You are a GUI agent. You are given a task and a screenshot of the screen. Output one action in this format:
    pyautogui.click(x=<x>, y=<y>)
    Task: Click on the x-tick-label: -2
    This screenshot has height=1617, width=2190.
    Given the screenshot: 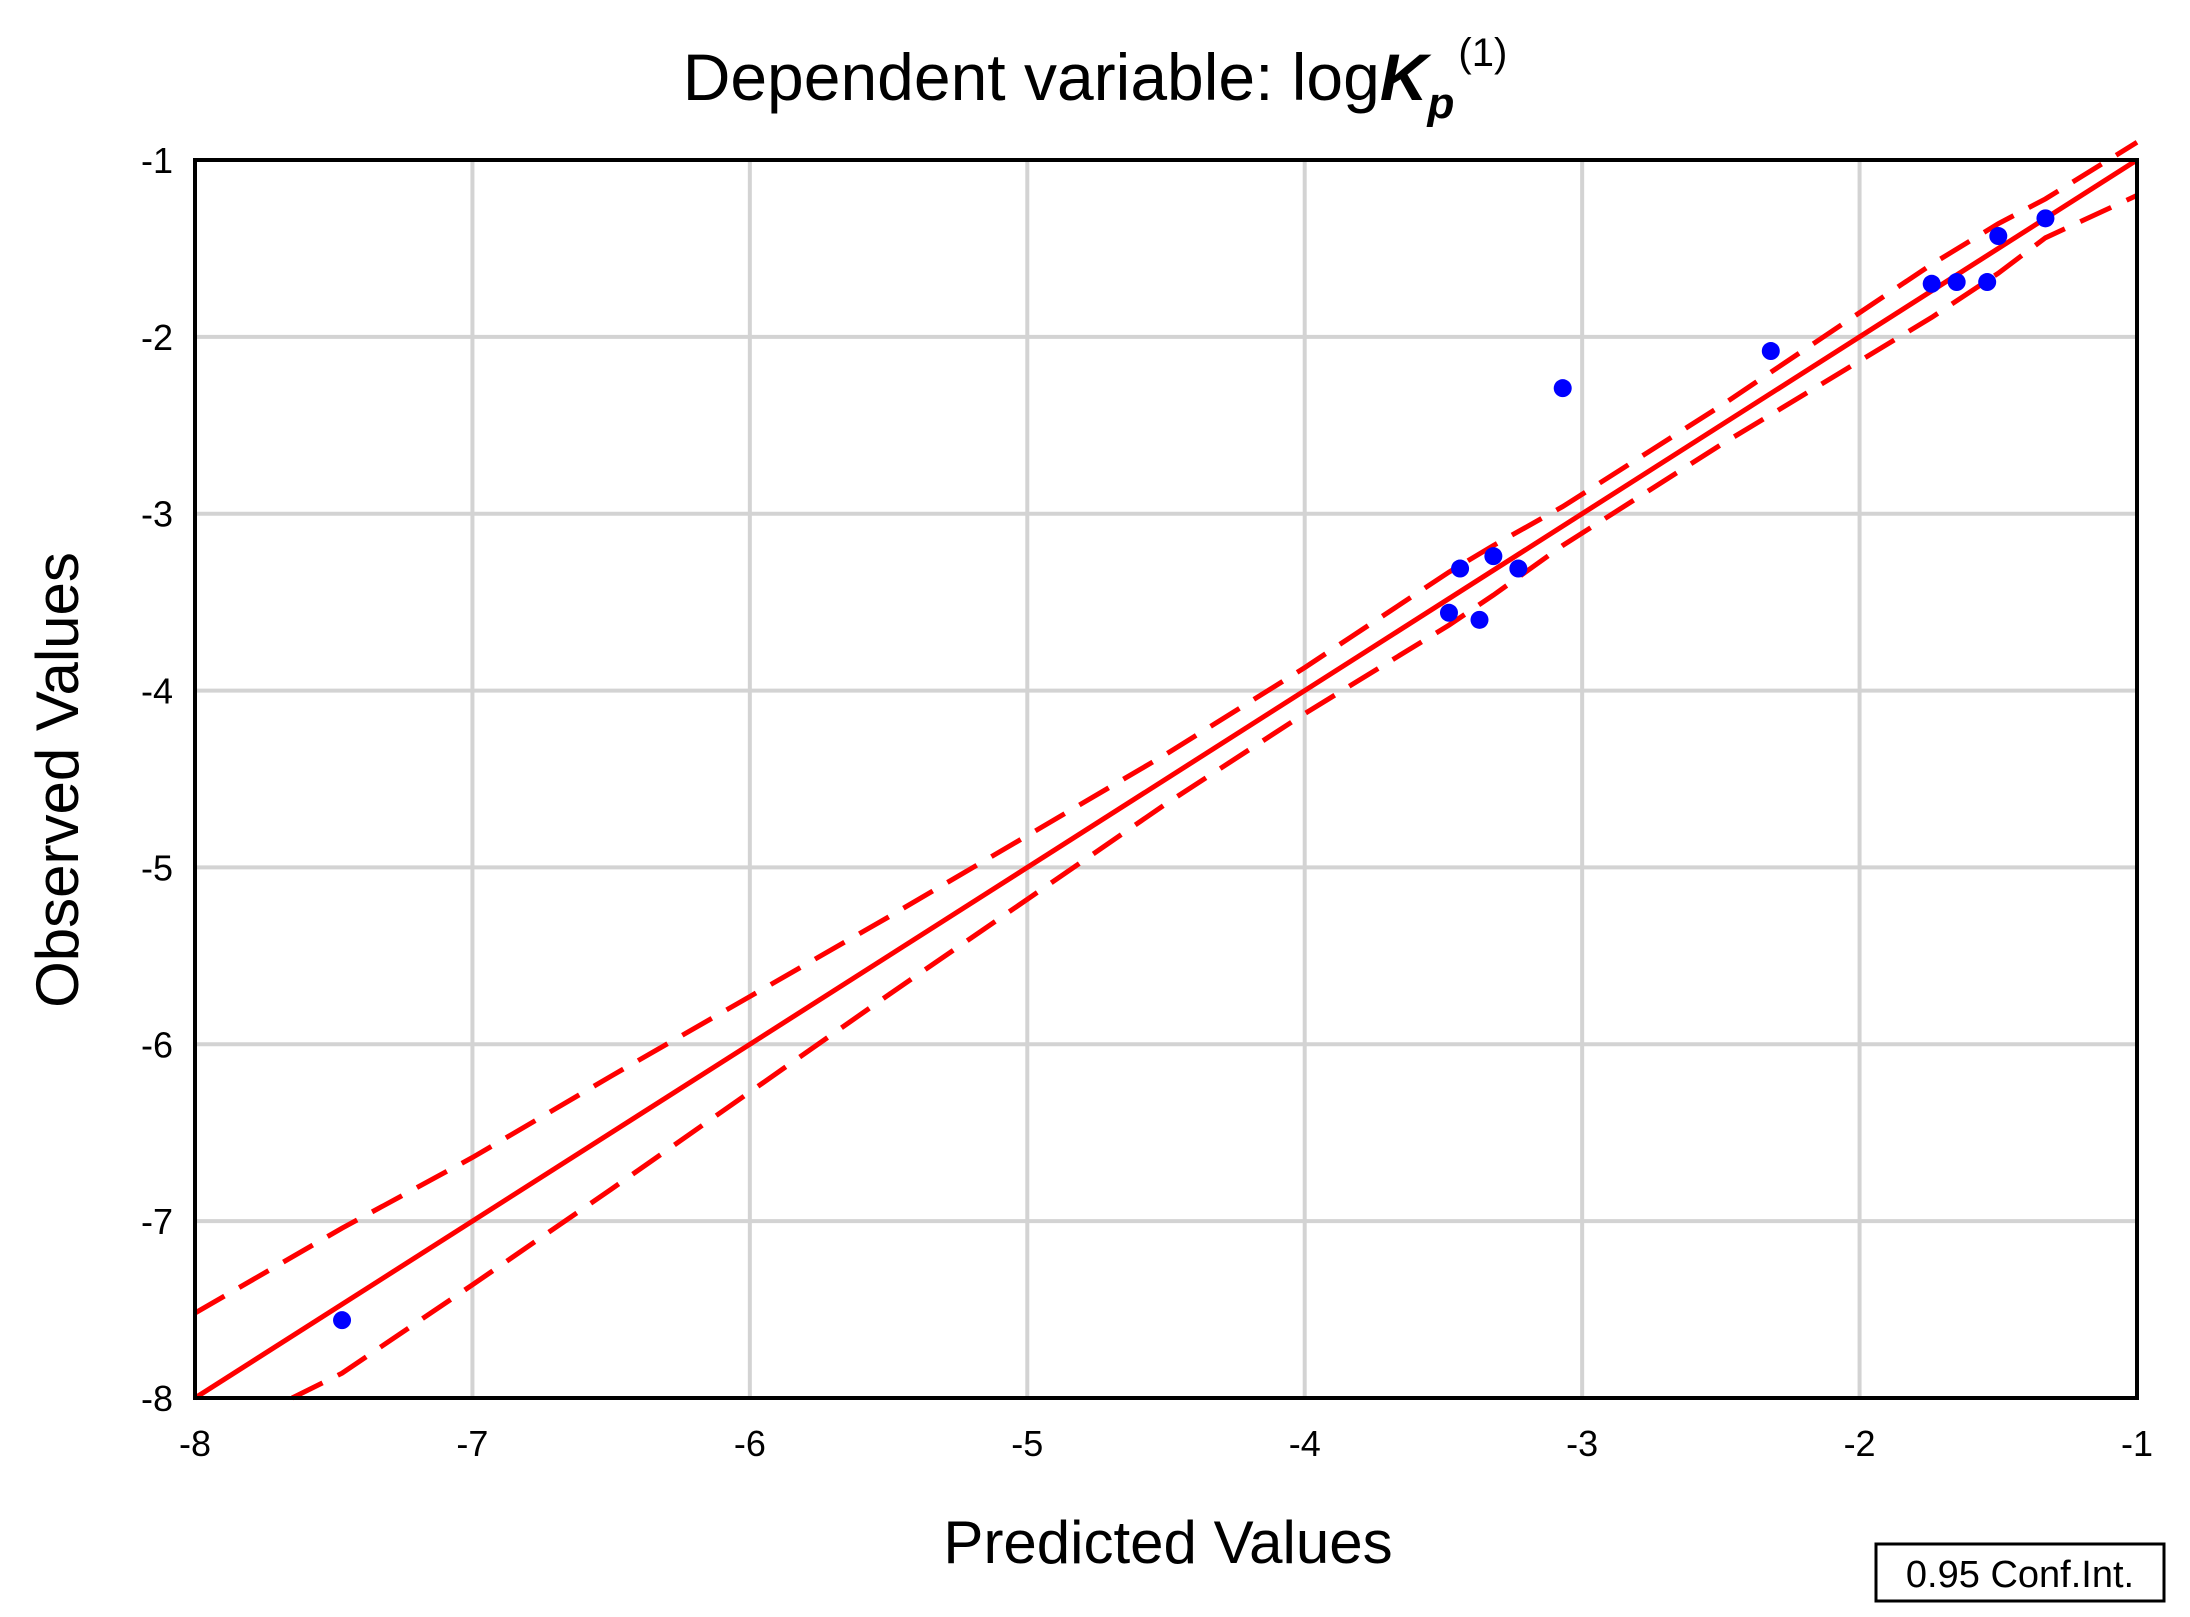 What is the action you would take?
    pyautogui.click(x=1860, y=1443)
    